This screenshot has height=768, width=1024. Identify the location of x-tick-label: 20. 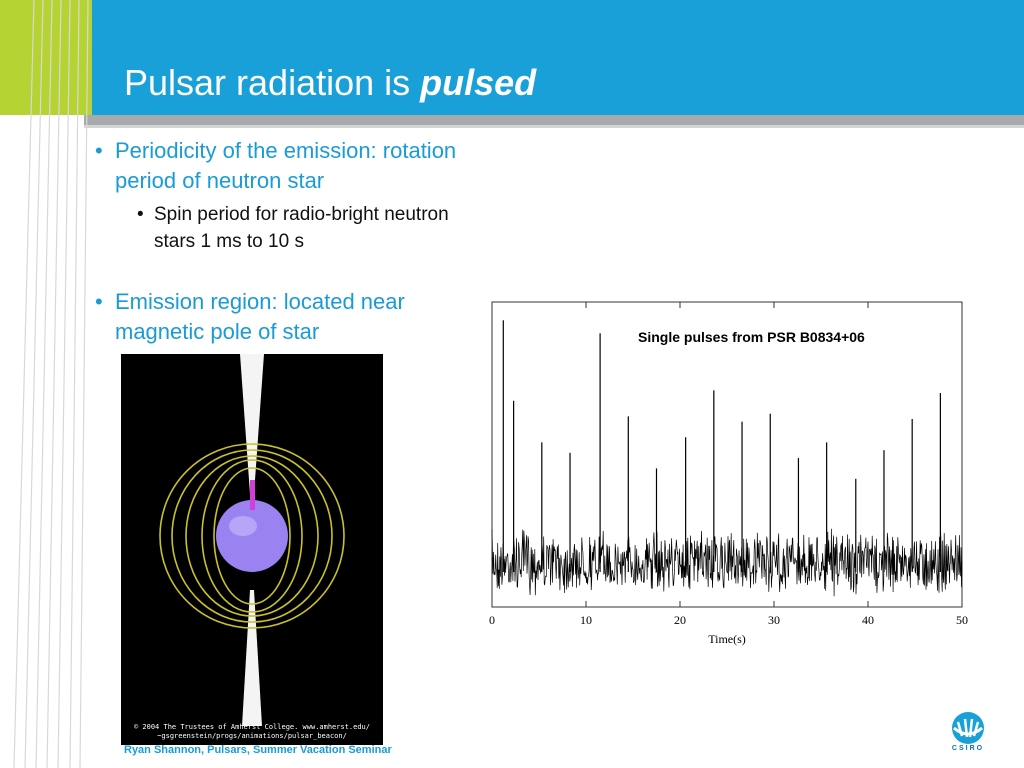
(680, 620).